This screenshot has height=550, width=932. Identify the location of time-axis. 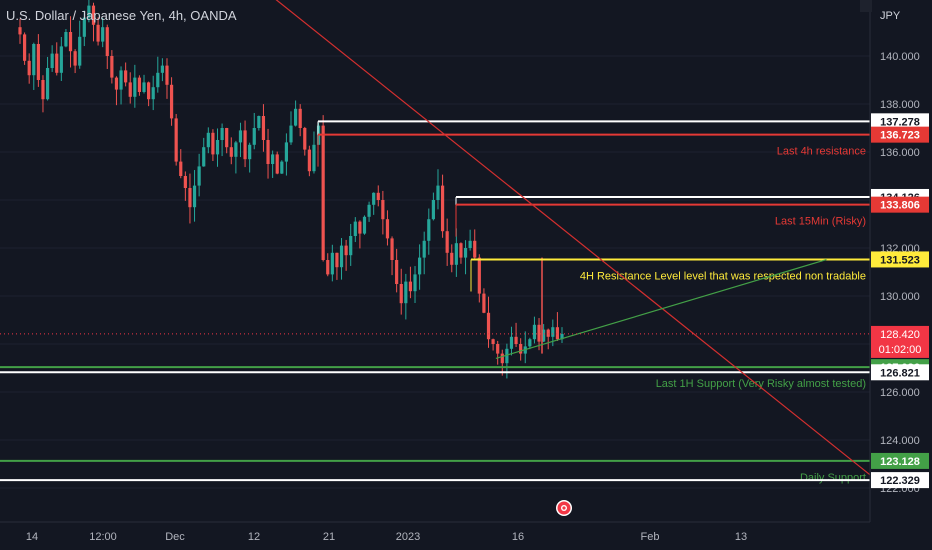
(466, 536).